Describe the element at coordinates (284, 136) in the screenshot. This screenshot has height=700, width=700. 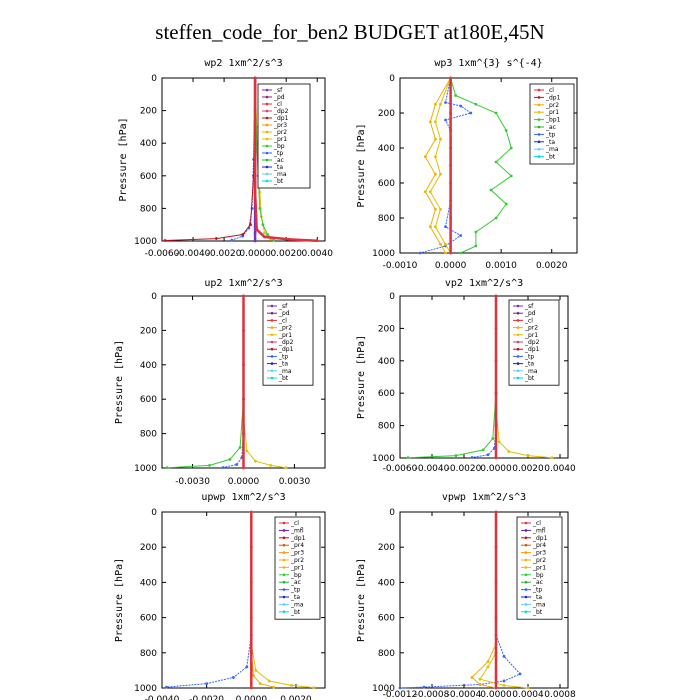
I see `legend-box` at that location.